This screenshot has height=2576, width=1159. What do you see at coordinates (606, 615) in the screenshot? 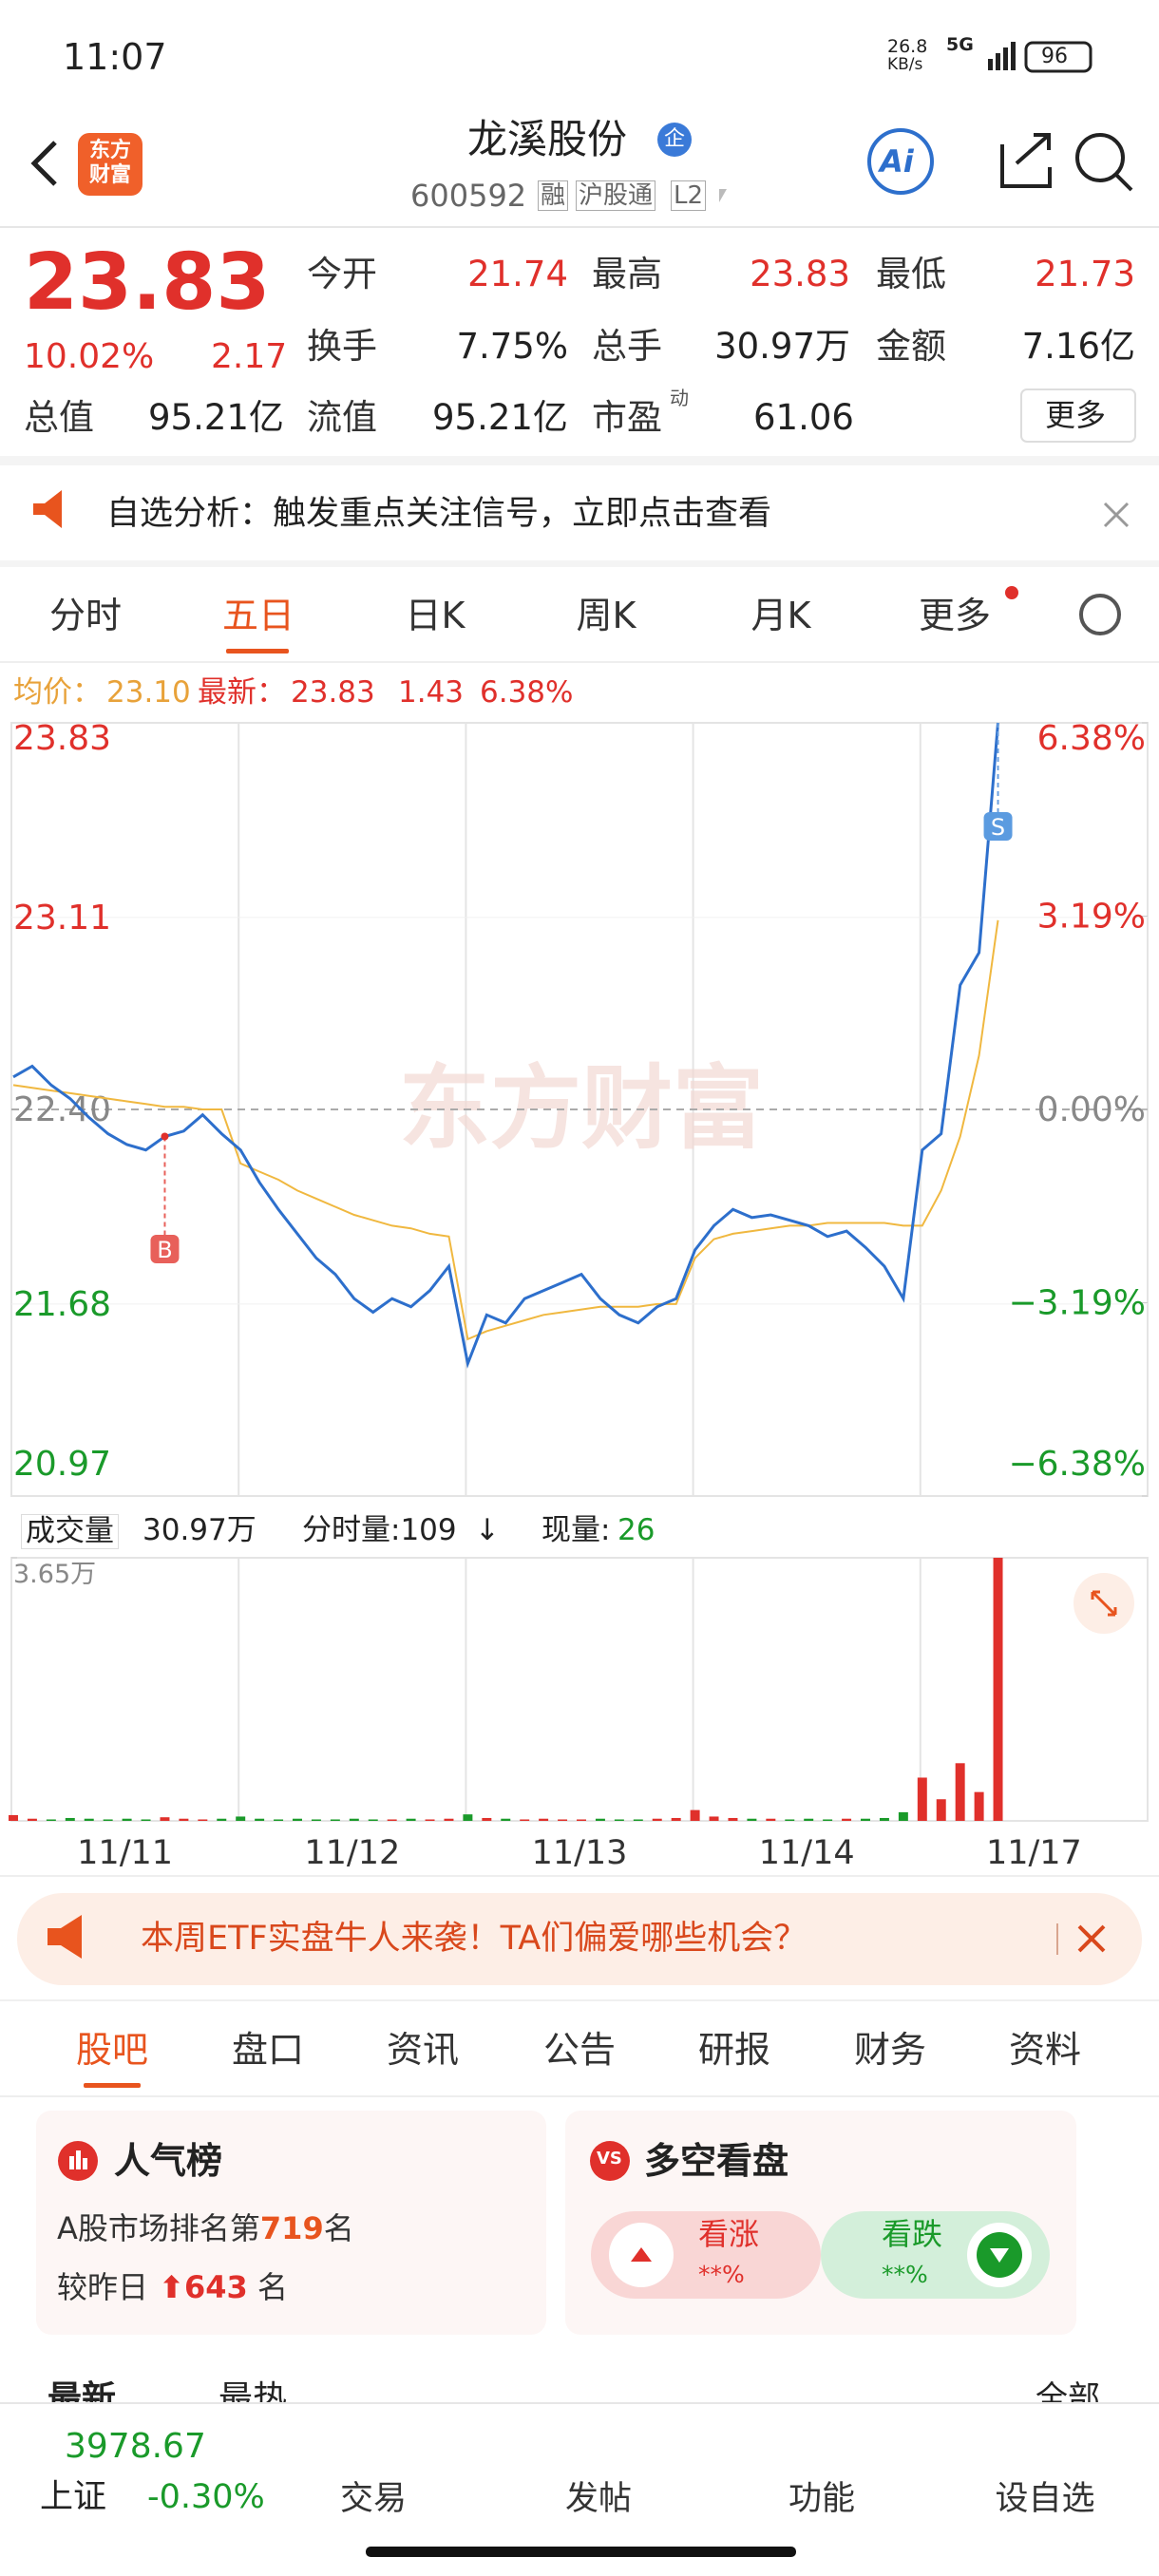
I see `chart-tab: 周K` at bounding box center [606, 615].